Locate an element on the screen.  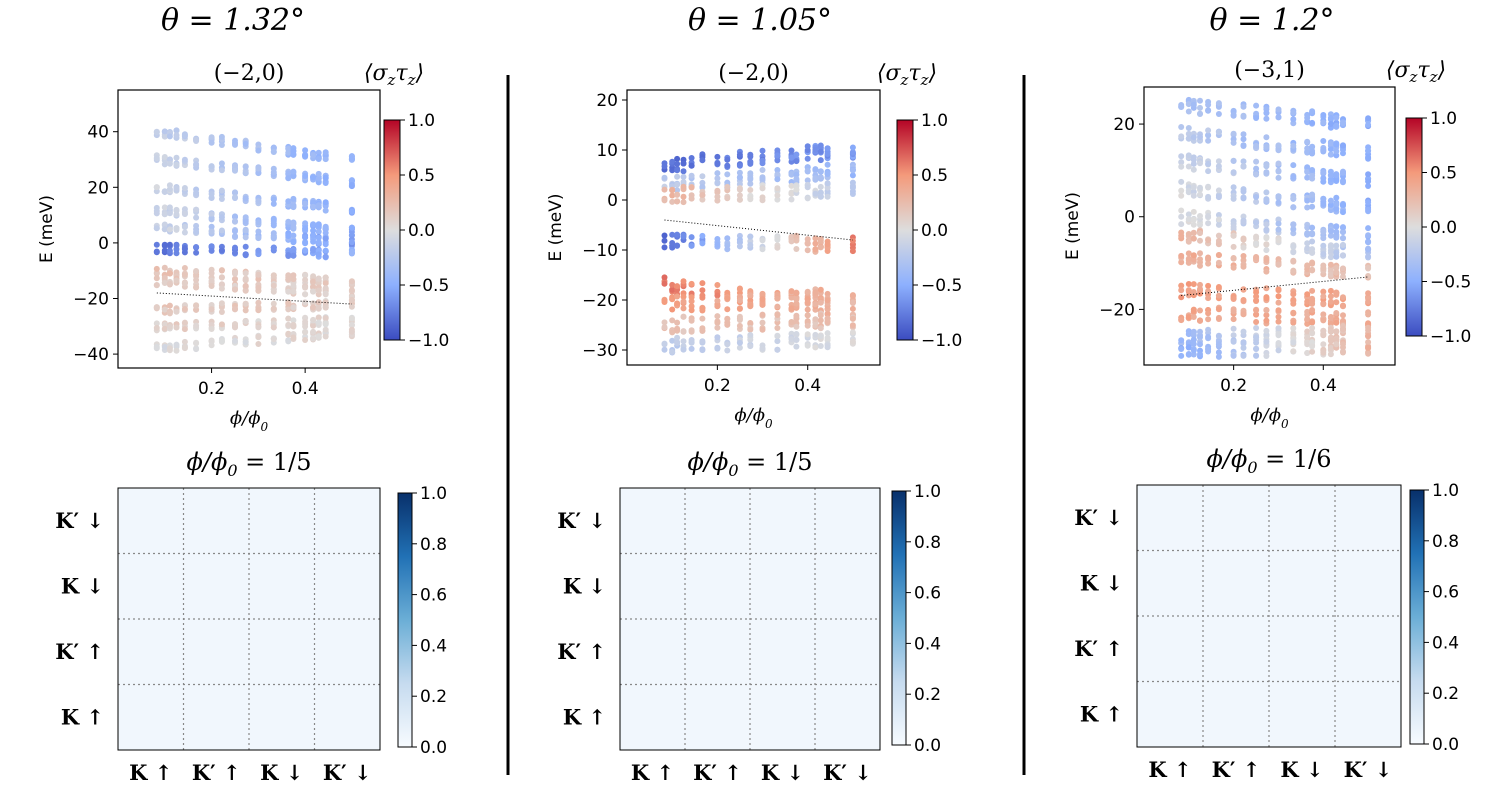
y-tick-label: 10 is located at coordinates (607, 151).